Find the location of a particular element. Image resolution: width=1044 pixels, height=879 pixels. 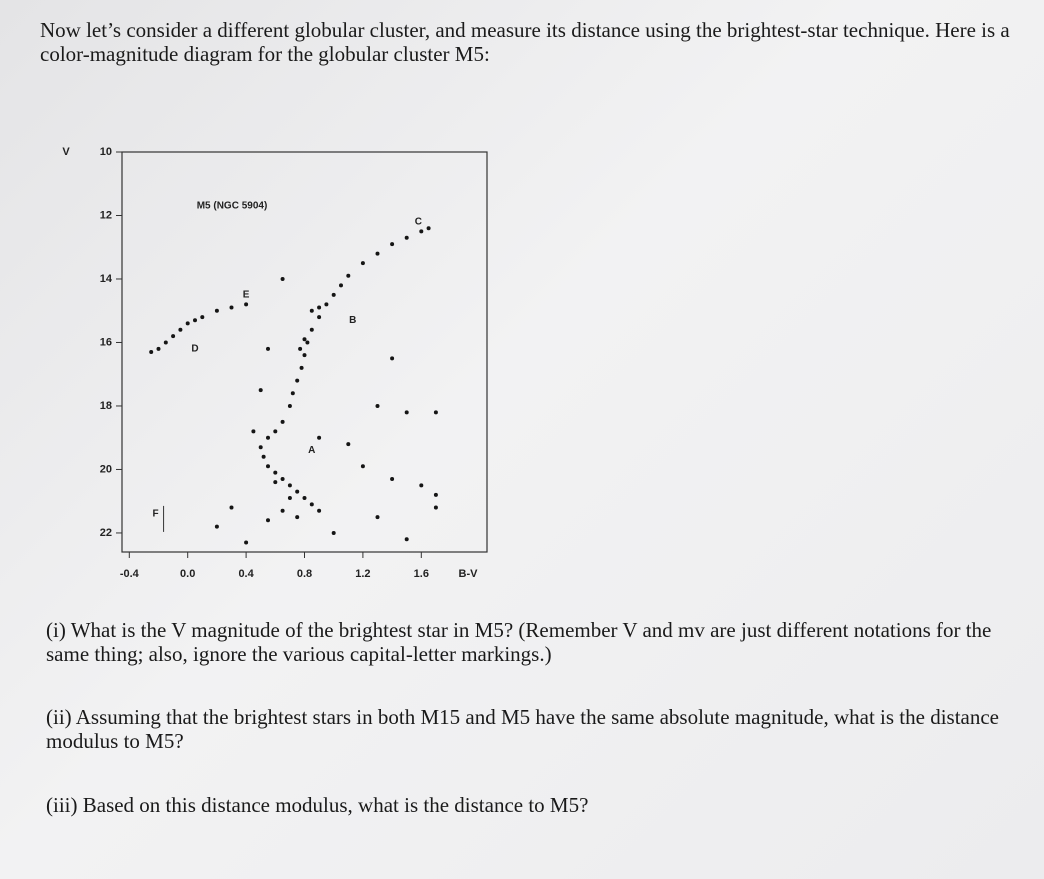

annotation: C is located at coordinates (418, 221).